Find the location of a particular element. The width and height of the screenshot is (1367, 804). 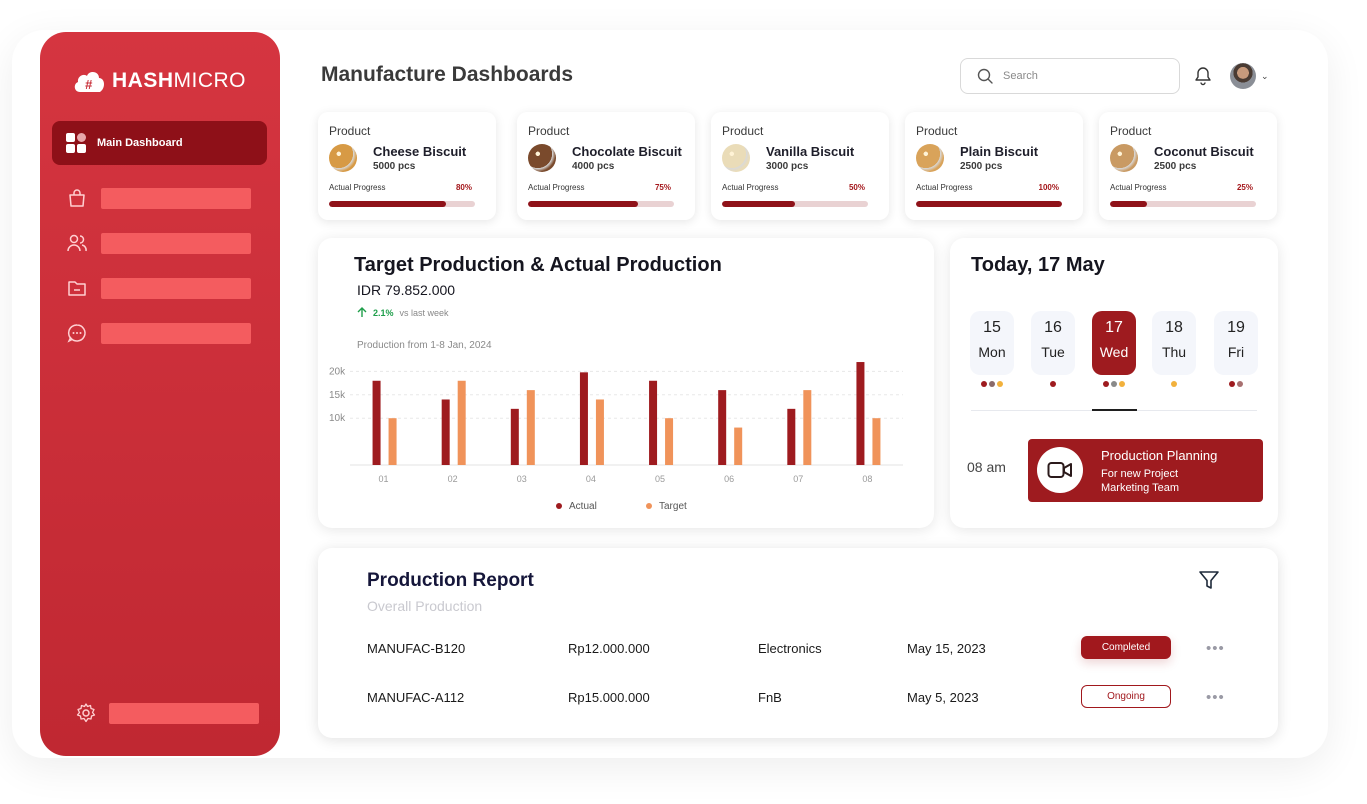

event-subtitle: For new Project Marketing Team is located at coordinates (1140, 481).